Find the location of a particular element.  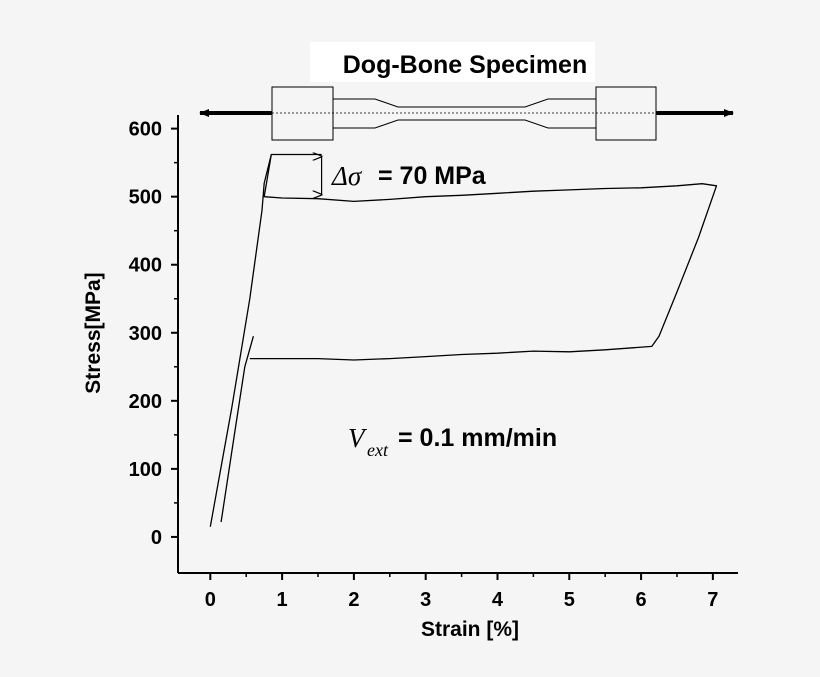

y-tick-label: 300 is located at coordinates (145, 334).